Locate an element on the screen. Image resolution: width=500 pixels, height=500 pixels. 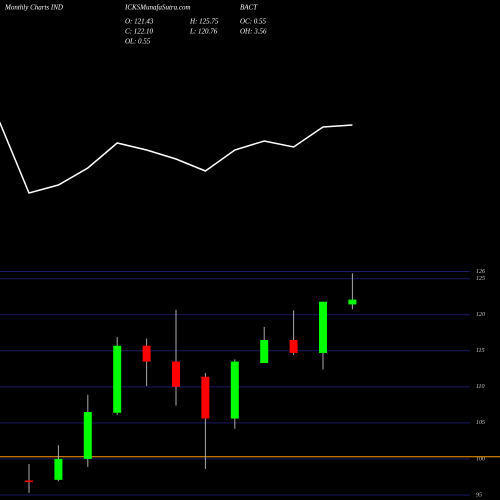
y-tick-label: 115 is located at coordinates (480, 351).